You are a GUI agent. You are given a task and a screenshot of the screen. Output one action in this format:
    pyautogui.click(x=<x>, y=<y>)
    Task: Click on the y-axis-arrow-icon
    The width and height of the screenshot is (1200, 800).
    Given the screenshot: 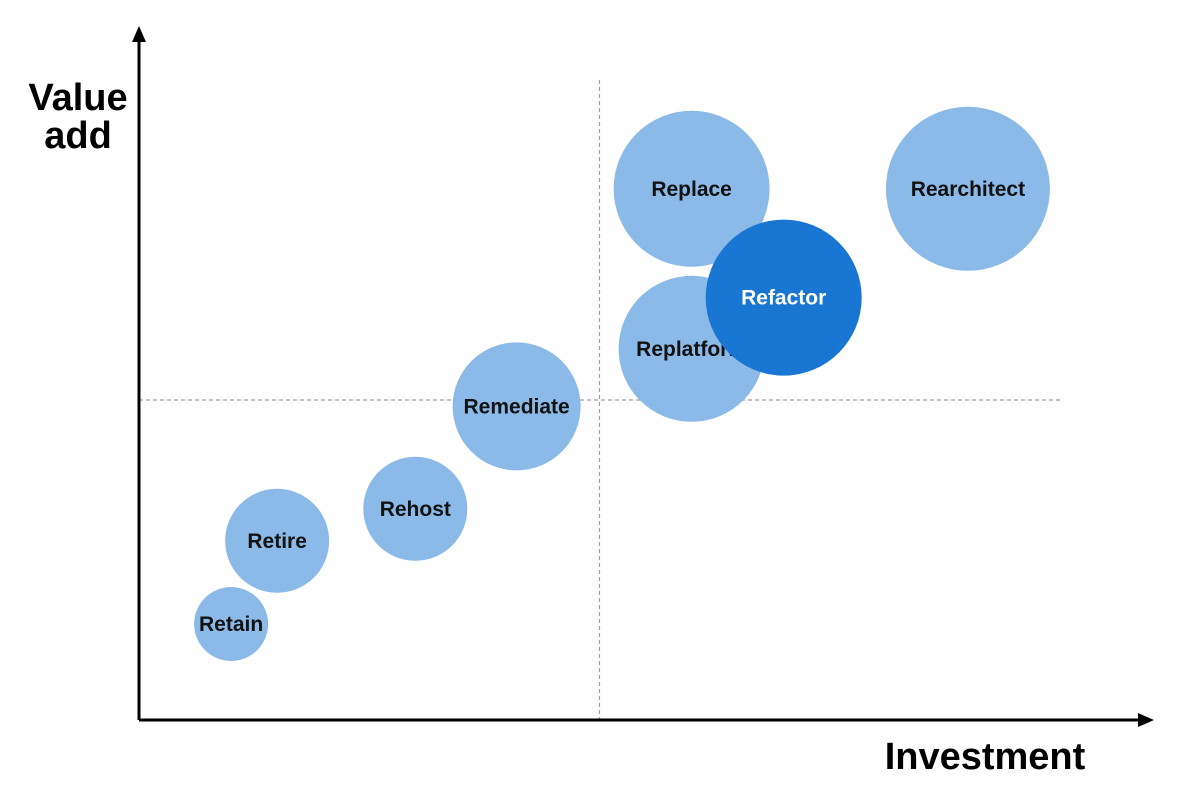 What is the action you would take?
    pyautogui.click(x=139, y=34)
    